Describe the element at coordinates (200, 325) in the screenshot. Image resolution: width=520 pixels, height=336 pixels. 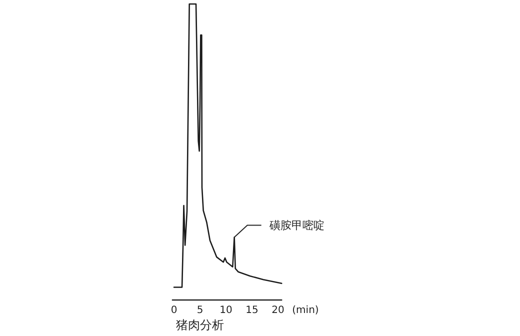
I see `text: 猪肉分析` at that location.